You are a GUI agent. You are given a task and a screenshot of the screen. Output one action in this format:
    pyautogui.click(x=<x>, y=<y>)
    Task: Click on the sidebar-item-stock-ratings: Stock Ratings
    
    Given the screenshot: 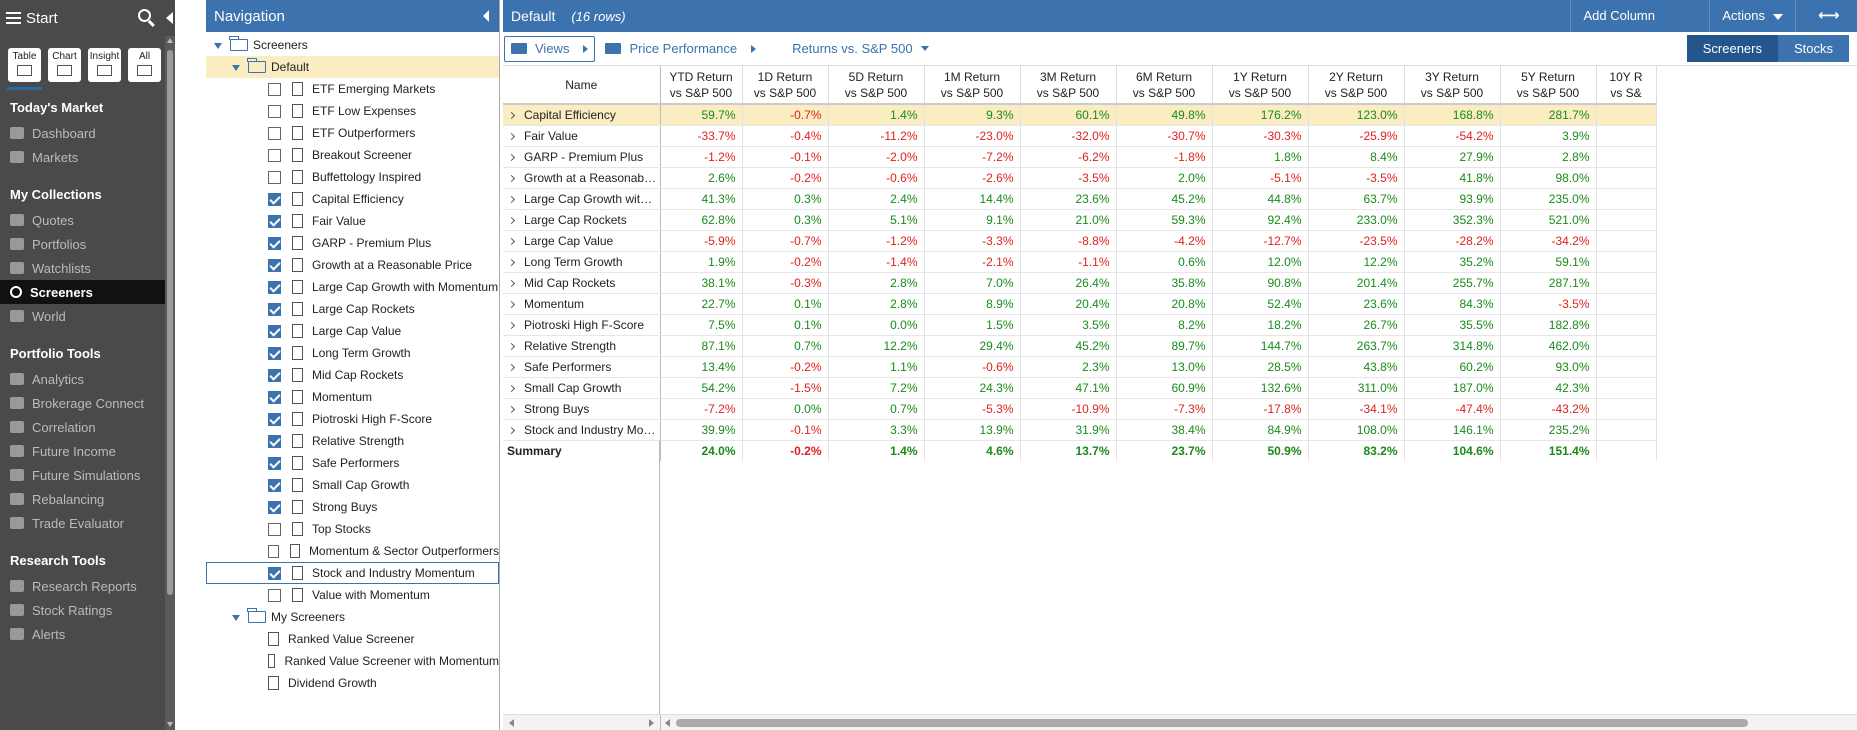 What is the action you would take?
    pyautogui.click(x=87, y=610)
    